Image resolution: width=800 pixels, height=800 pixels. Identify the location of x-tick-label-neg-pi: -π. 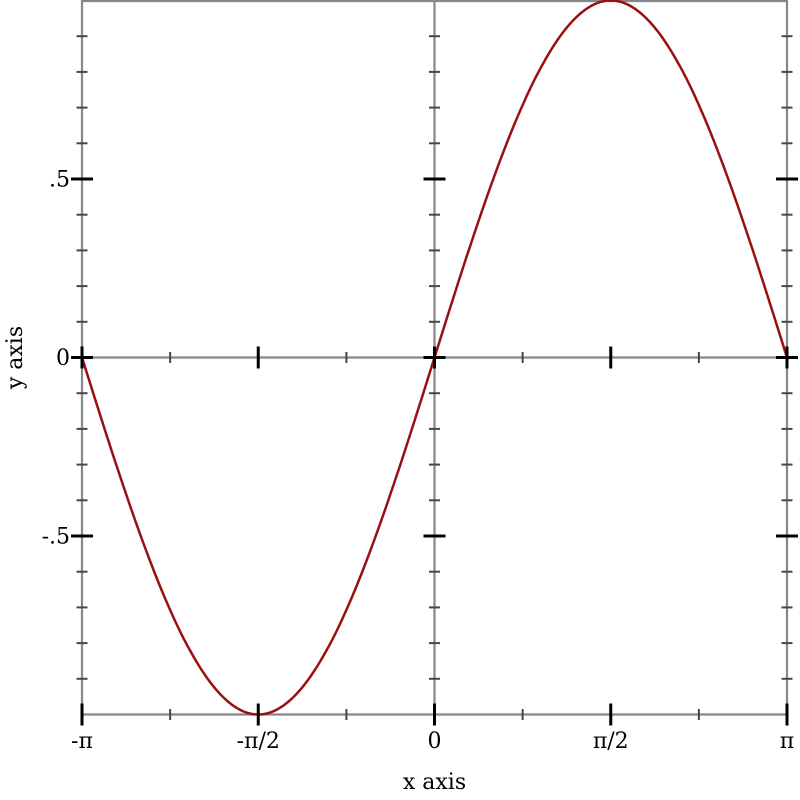
(82, 741).